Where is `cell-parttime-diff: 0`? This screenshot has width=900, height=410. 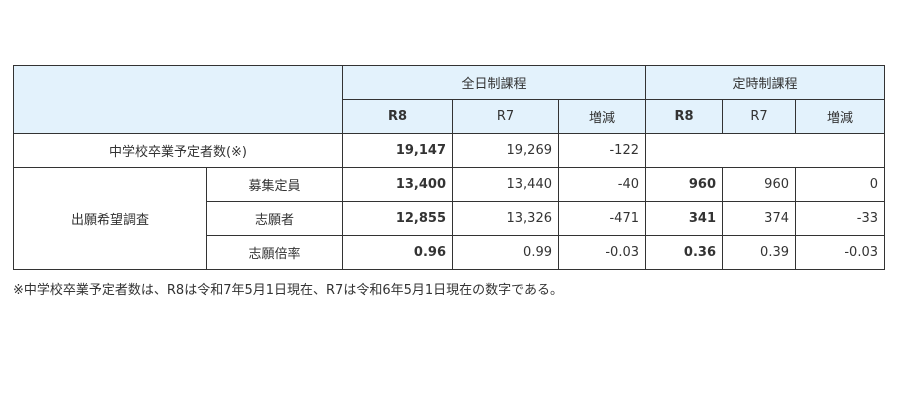 cell-parttime-diff: 0 is located at coordinates (840, 184).